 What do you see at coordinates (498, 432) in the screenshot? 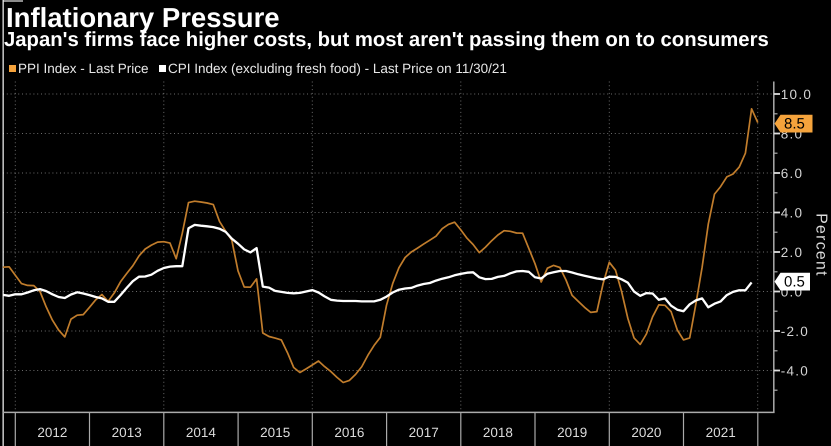
I see `svg-text: 2018` at bounding box center [498, 432].